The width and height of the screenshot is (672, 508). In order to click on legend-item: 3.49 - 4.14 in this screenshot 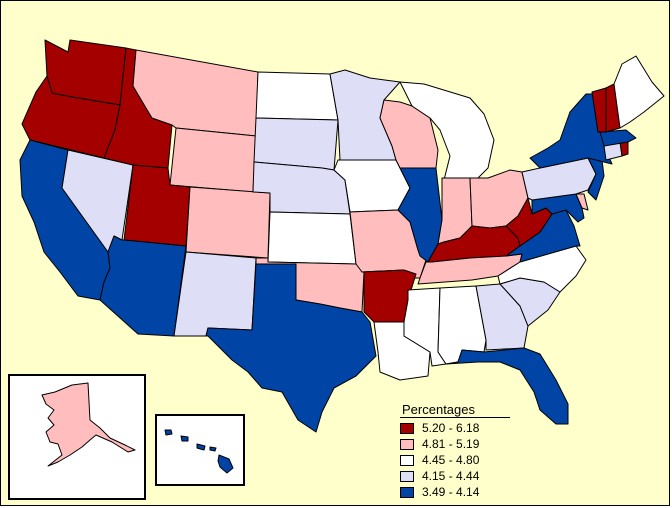, I will do `click(456, 492)`.